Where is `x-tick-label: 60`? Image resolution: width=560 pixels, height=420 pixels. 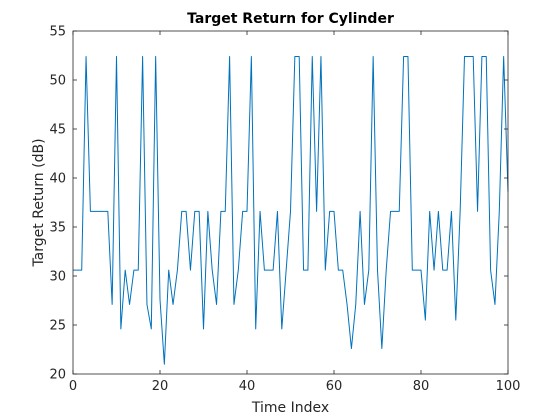
x-tick-label: 60 is located at coordinates (334, 386).